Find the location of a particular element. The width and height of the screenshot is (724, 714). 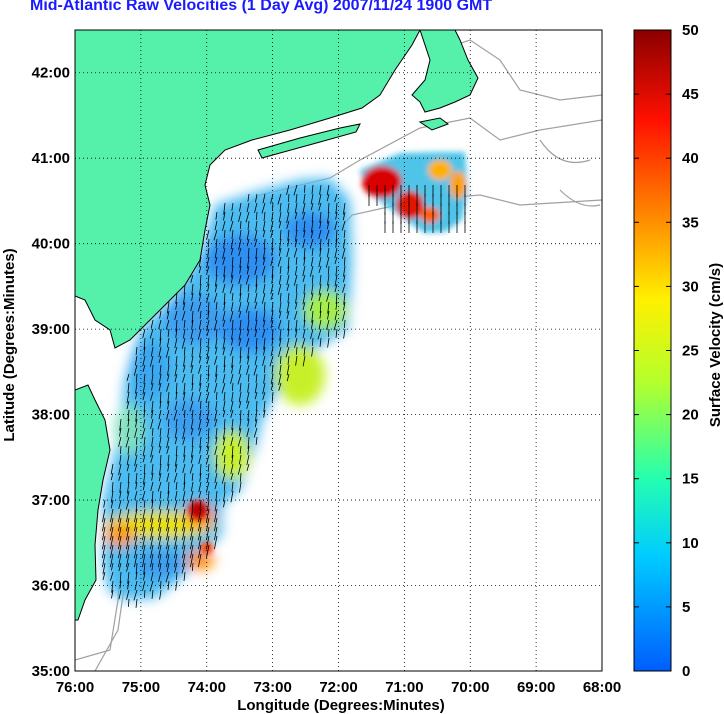

y-tick-label: 35:00 is located at coordinates (51, 671).